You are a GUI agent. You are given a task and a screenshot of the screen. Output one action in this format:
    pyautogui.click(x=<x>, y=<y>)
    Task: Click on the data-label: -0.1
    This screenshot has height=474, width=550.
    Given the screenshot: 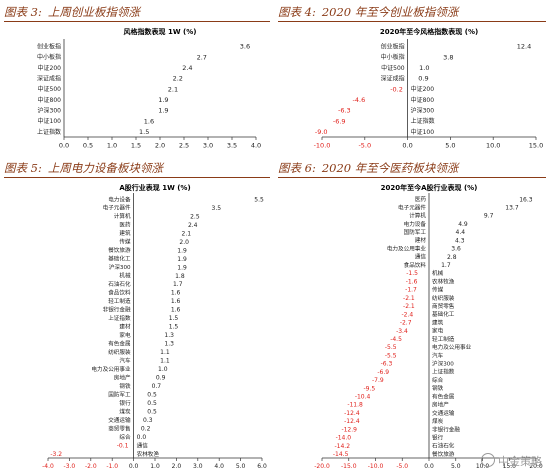 What is the action you would take?
    pyautogui.click(x=123, y=445)
    